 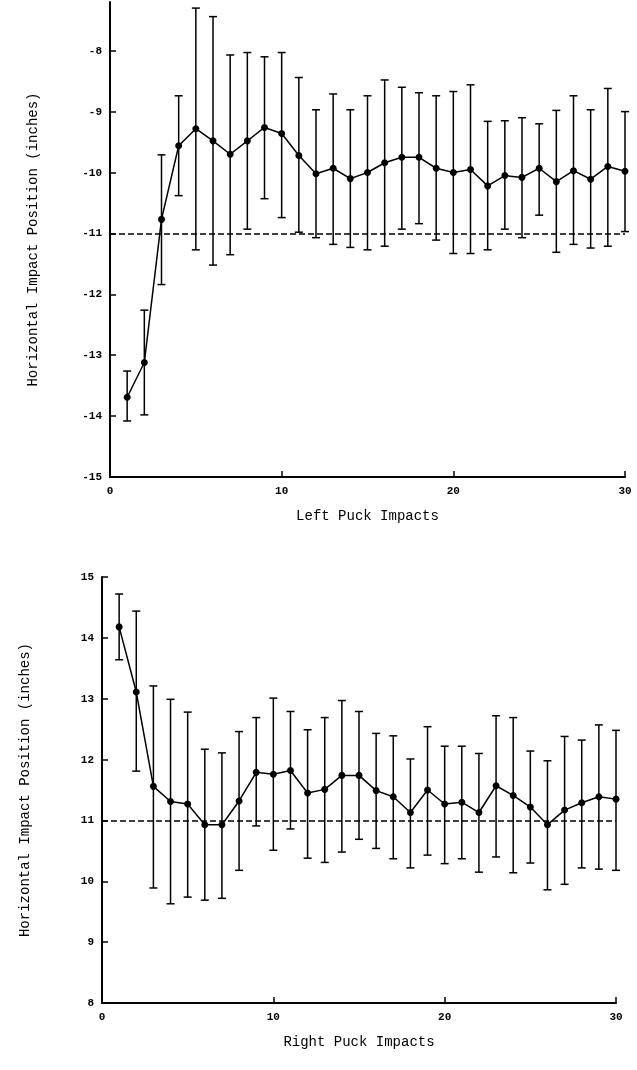 I want to click on y-tick-label: 12, so click(x=87, y=759).